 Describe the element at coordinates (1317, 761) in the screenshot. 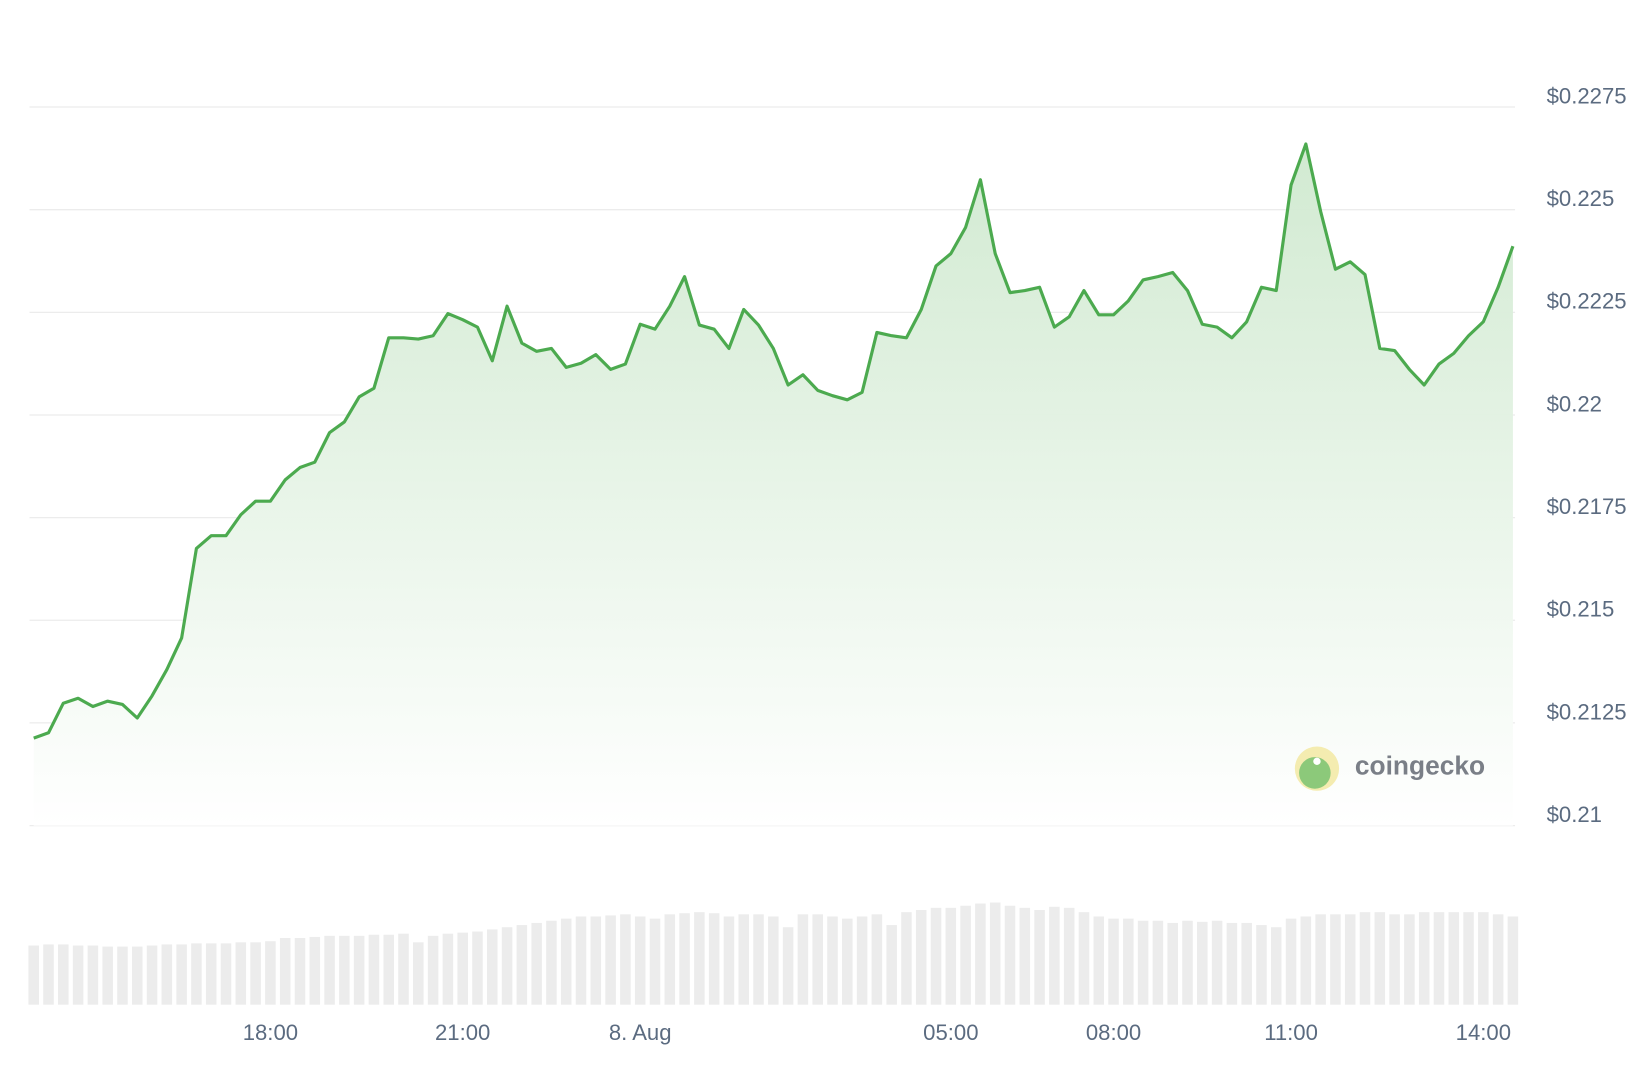

I see `logo-eye` at that location.